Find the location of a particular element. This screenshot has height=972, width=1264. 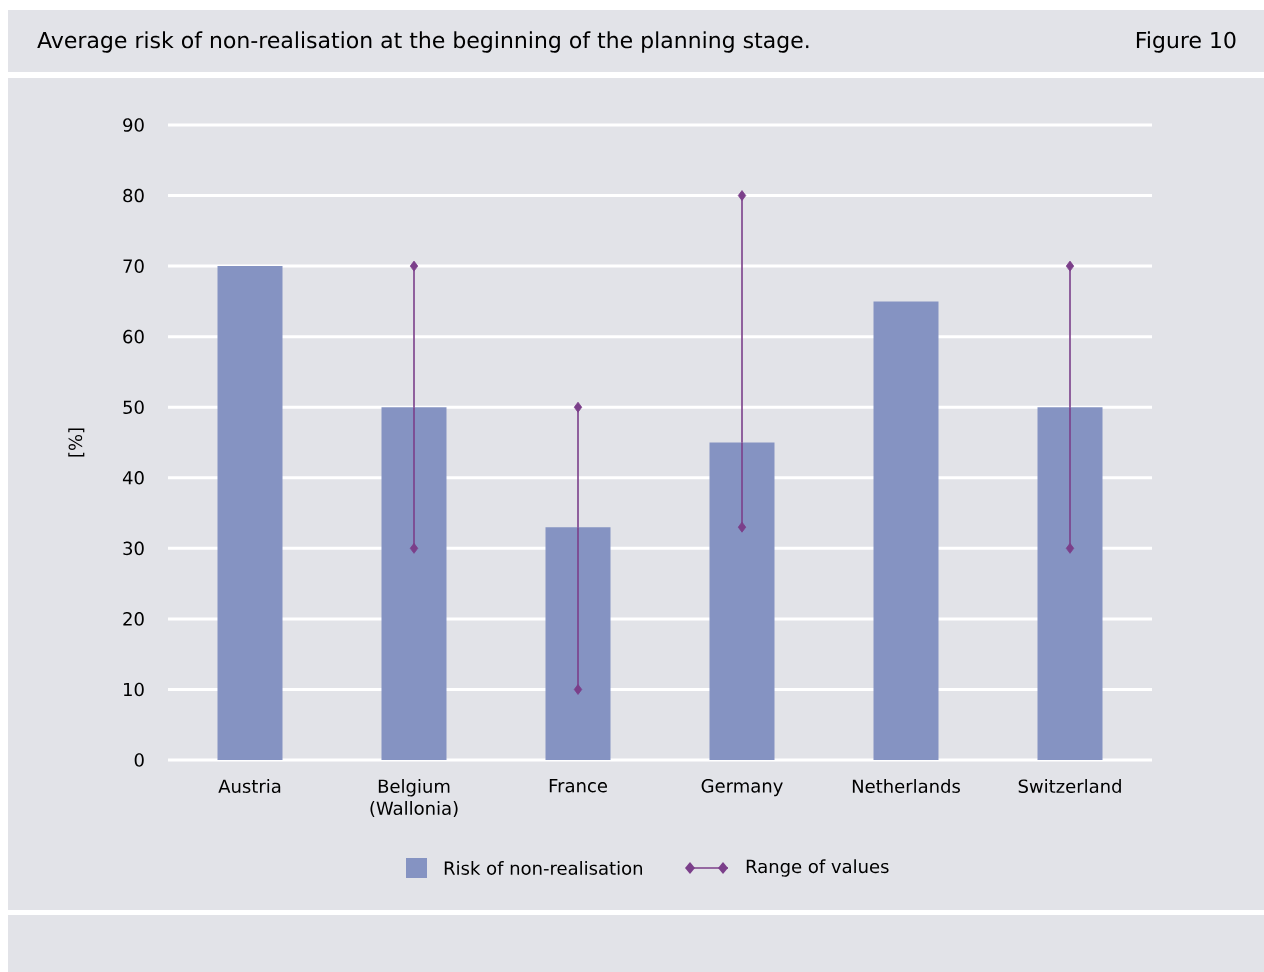

x-tick-label: Belgium (Wallonia) is located at coordinates (414, 798).